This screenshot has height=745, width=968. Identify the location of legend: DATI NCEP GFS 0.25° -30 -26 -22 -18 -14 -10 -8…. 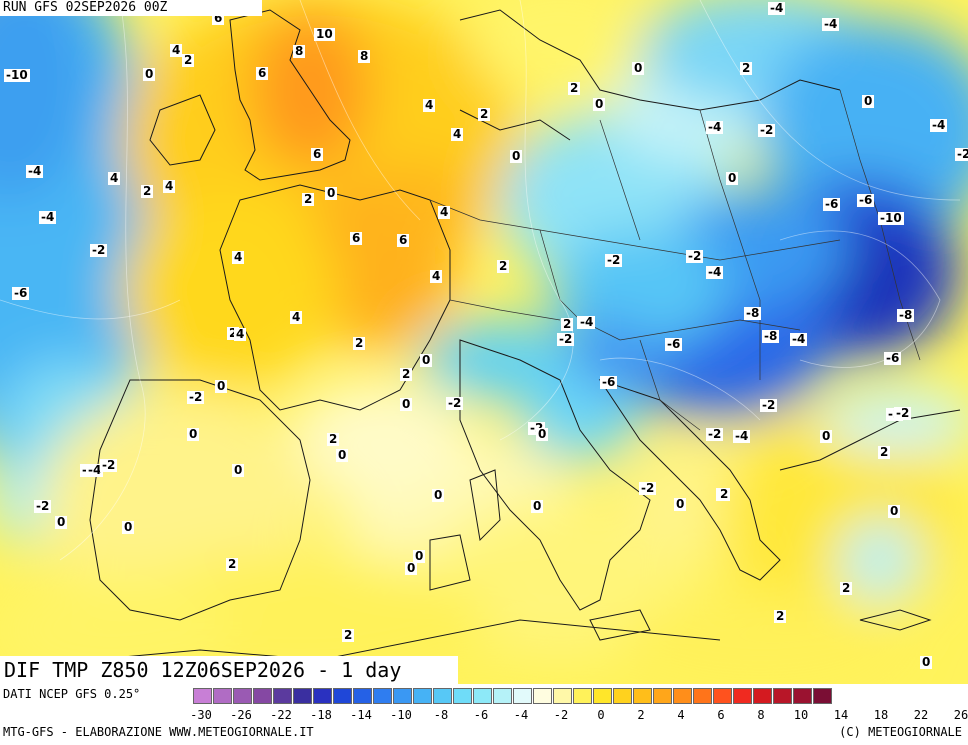
(484, 705).